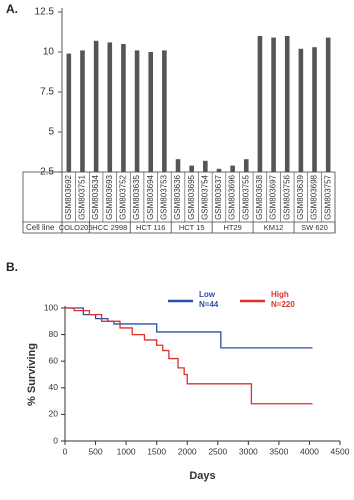 The image size is (354, 500). Describe the element at coordinates (280, 294) in the screenshot. I see `legend-label: High` at that location.